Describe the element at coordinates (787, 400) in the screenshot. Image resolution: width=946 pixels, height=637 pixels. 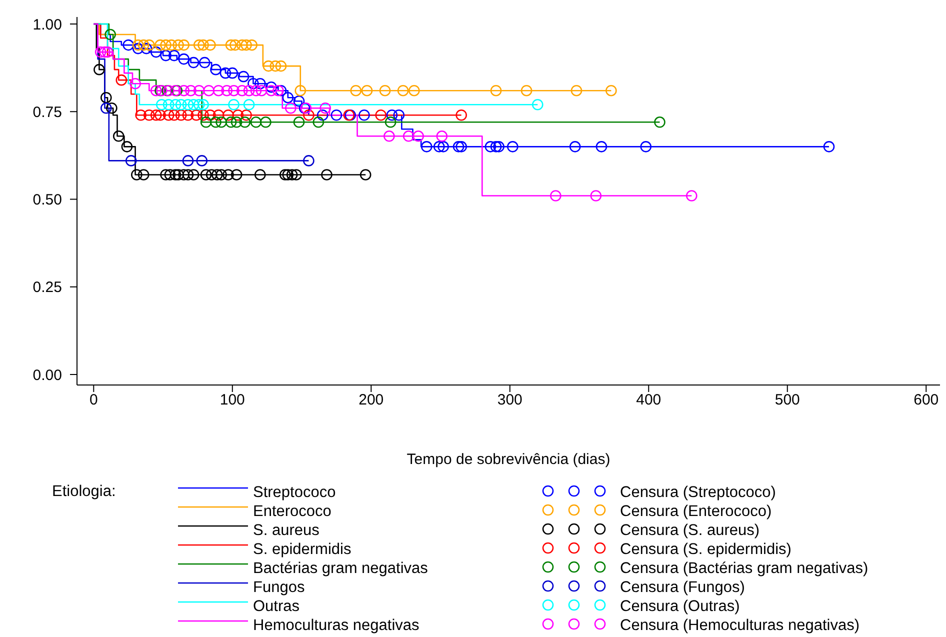
I see `x-tick-label: 500` at that location.